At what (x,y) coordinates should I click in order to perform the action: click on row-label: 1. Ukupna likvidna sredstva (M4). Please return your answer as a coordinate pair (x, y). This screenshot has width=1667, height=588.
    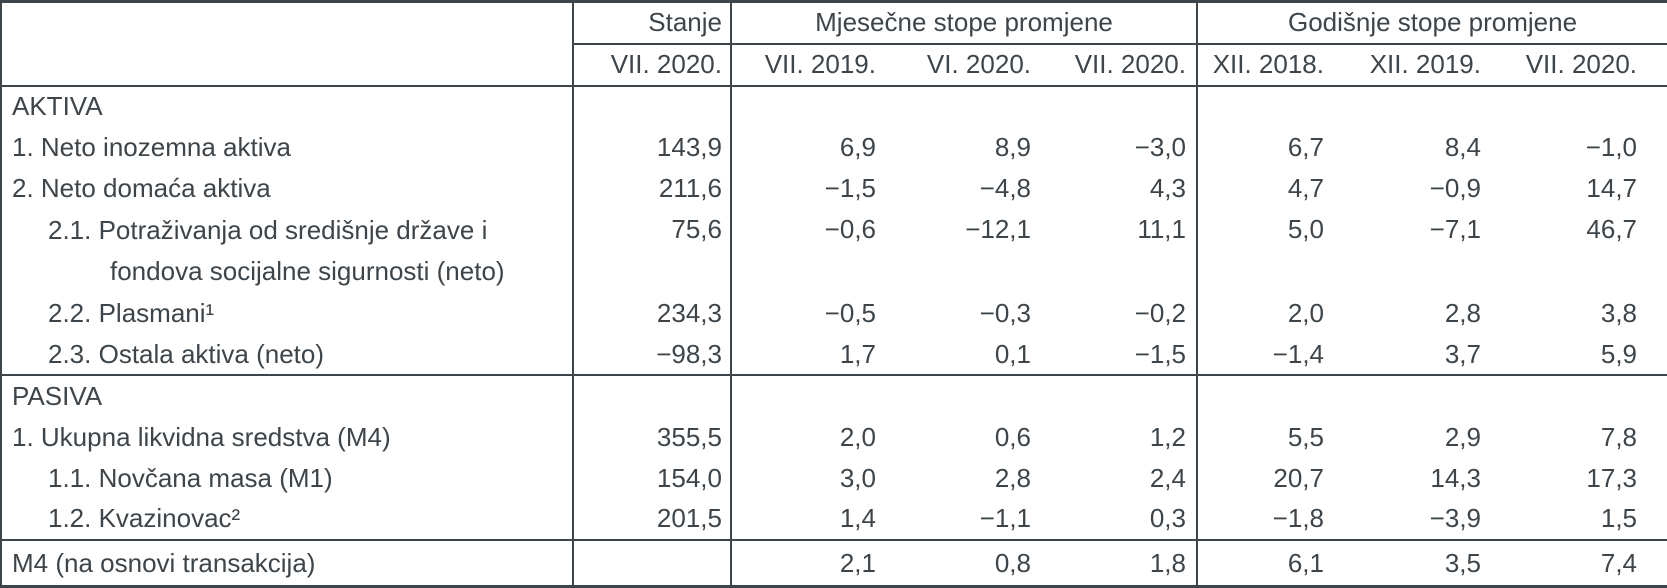
    Looking at the image, I should click on (287, 437).